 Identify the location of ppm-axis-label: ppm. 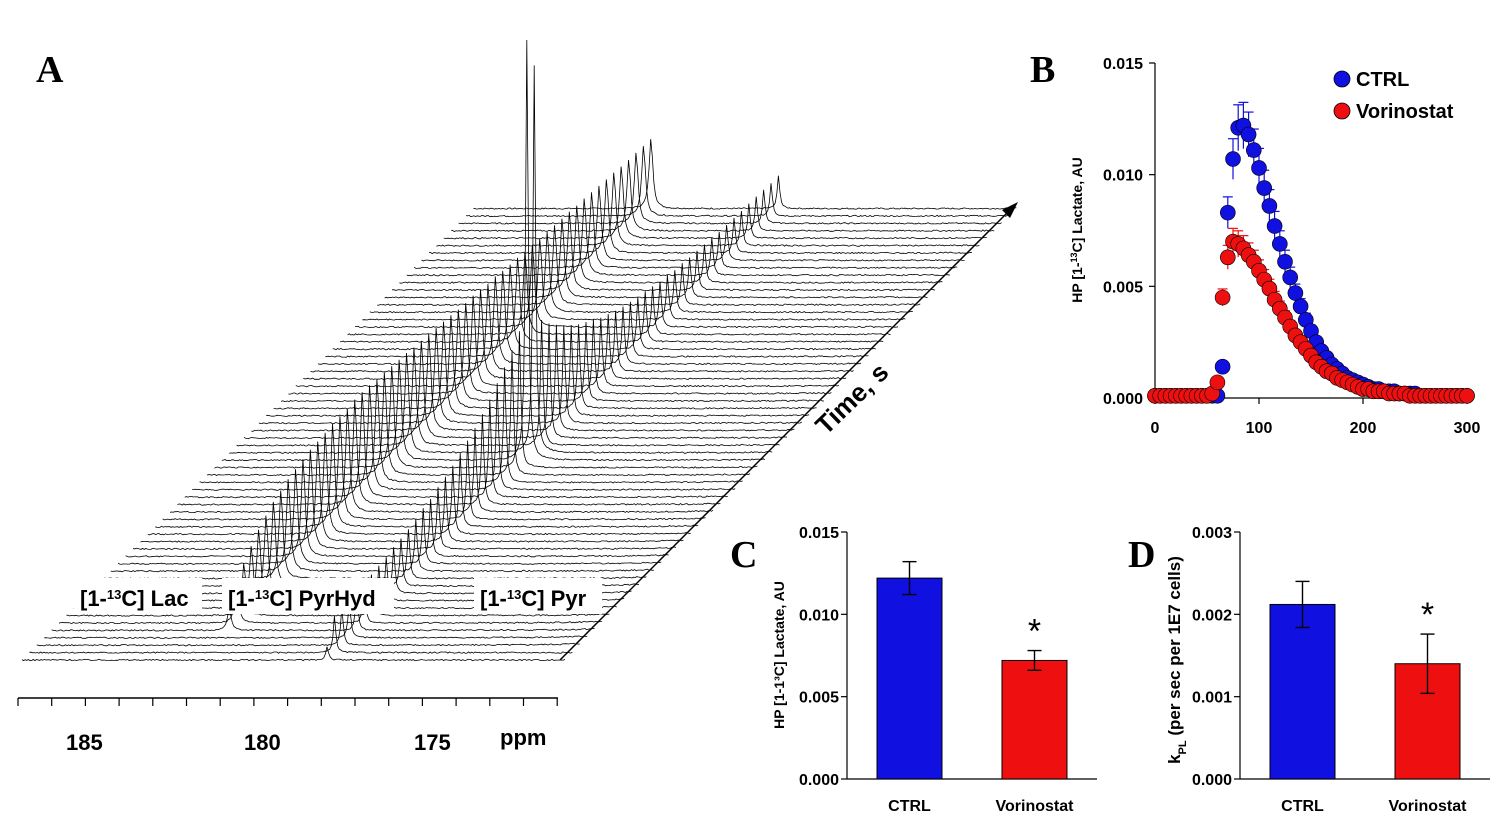
(523, 737).